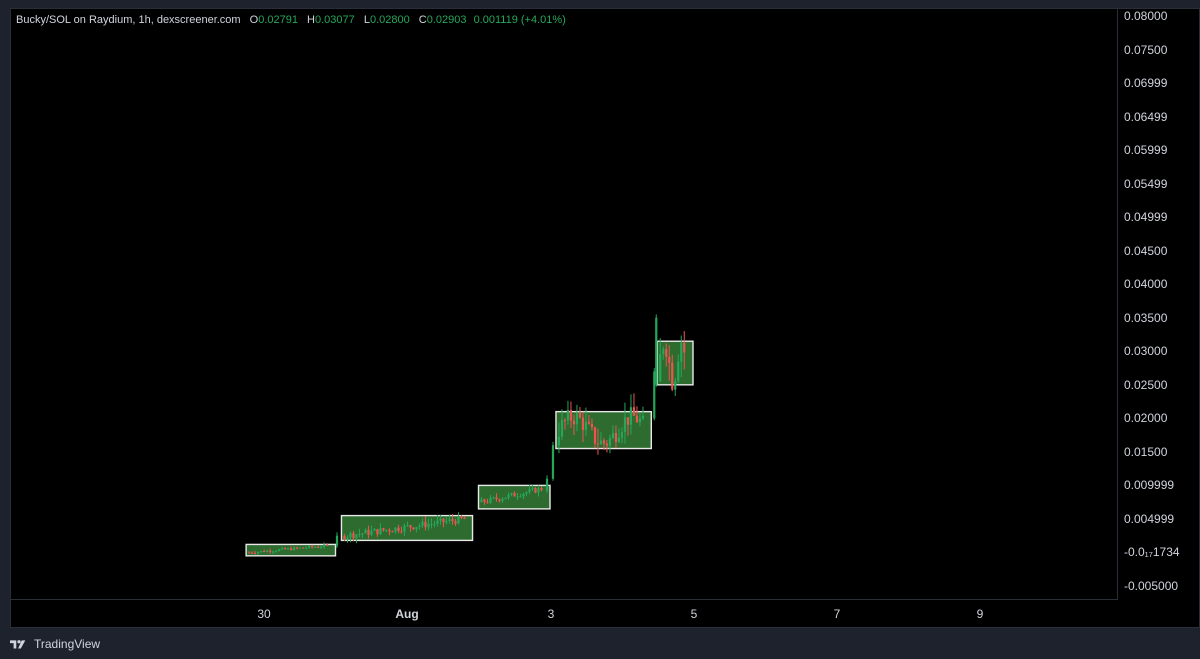  What do you see at coordinates (1146, 284) in the screenshot?
I see `price-tick-label: 0.04000` at bounding box center [1146, 284].